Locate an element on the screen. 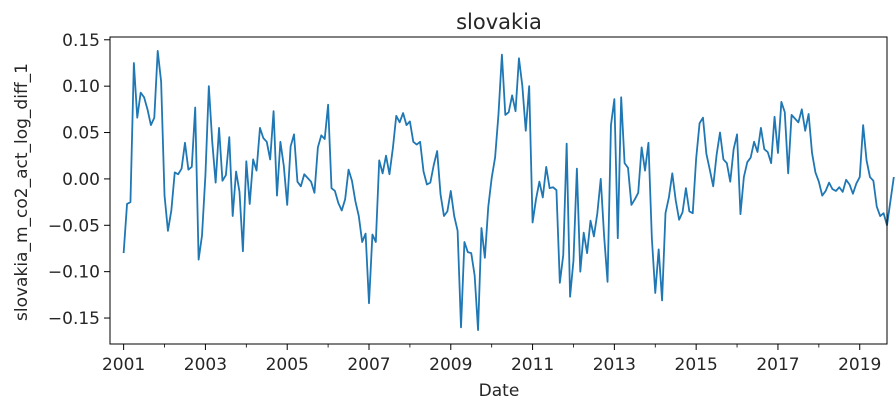 The image size is (895, 410). y-tick-label: −0.15 is located at coordinates (74, 319).